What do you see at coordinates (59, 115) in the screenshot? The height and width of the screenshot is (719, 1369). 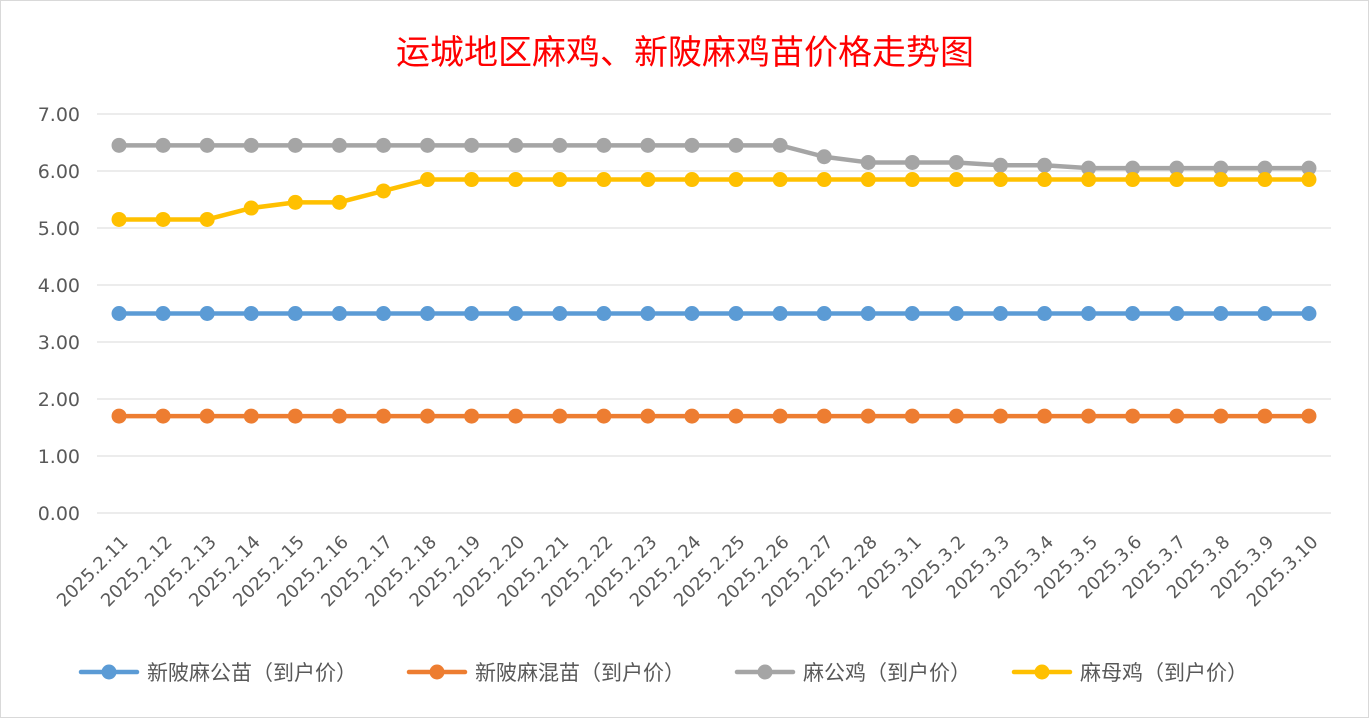 I see `y-tick-label: 7.00` at bounding box center [59, 115].